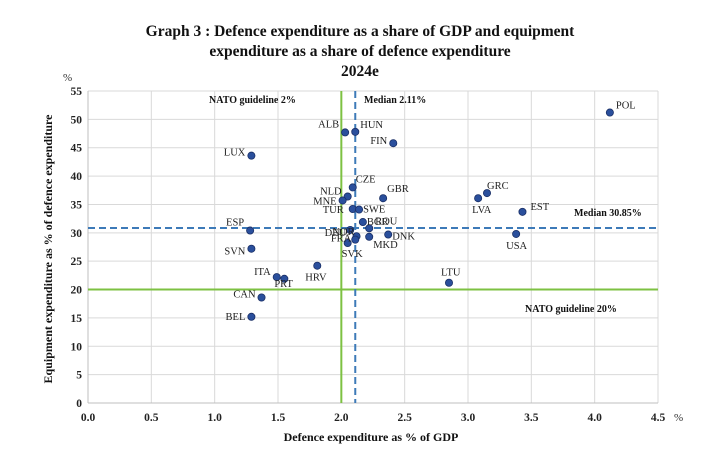 This screenshot has width=720, height=471. What do you see at coordinates (79, 404) in the screenshot?
I see `y-tick-label: 0` at bounding box center [79, 404].